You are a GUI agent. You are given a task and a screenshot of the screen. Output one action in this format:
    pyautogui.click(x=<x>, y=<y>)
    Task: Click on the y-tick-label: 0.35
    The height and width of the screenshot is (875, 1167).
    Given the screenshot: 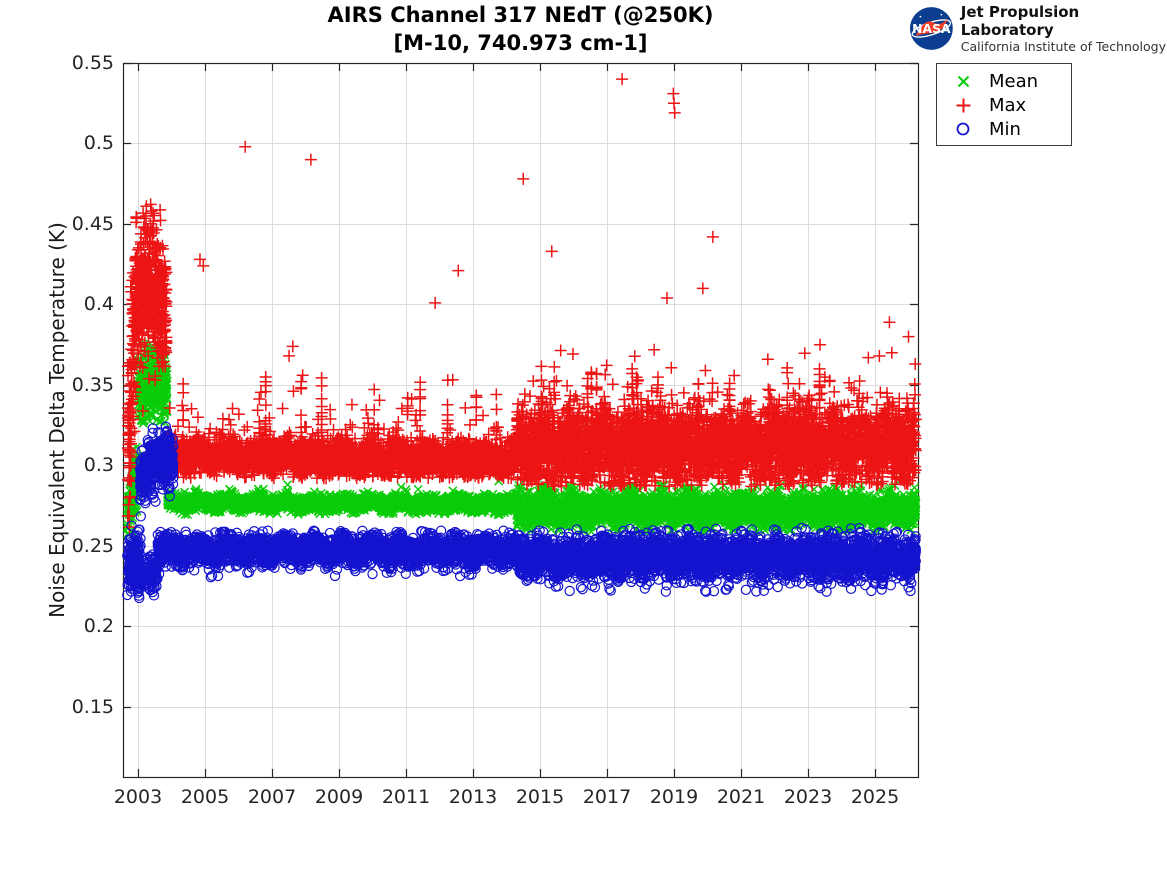 What is the action you would take?
    pyautogui.click(x=92, y=384)
    